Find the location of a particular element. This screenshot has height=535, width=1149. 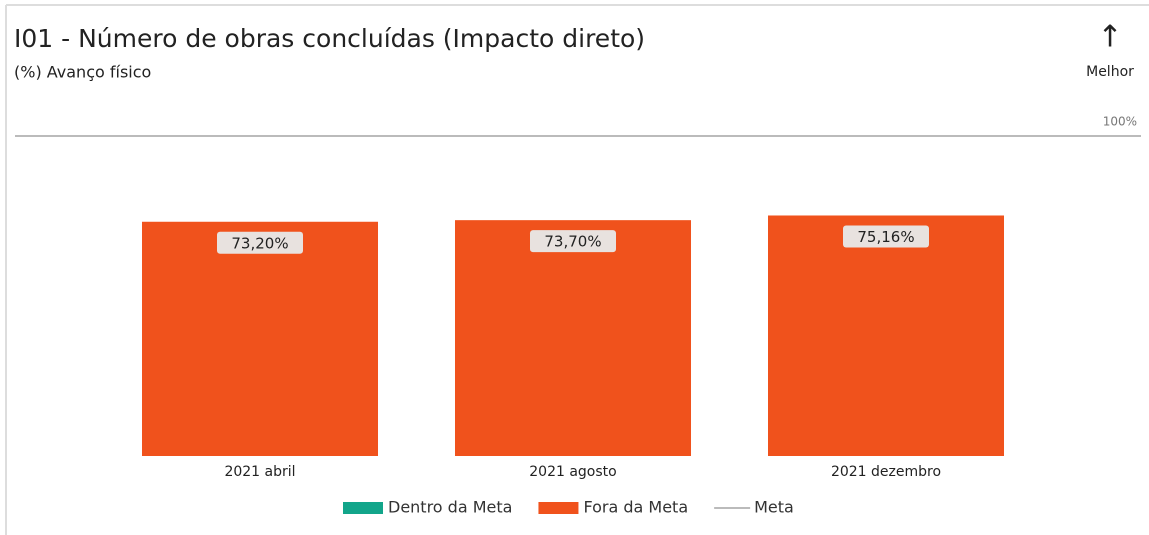

chart-subtitle: (%) Avanço físico is located at coordinates (82, 72).